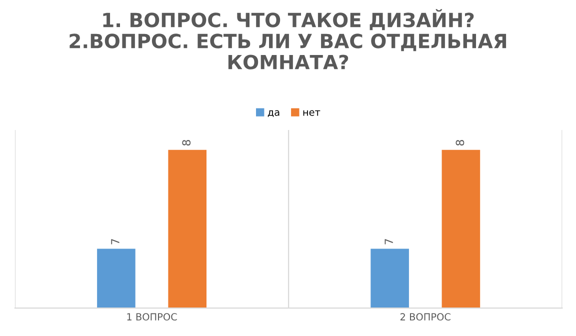 This screenshot has width=576, height=336. I want to click on legend-label: нет, so click(311, 113).